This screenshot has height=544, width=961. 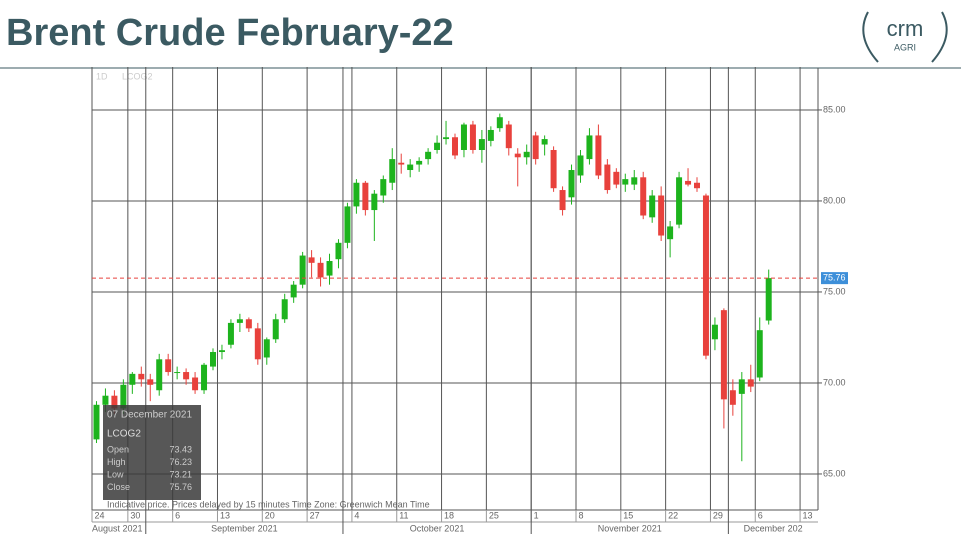 What do you see at coordinates (437, 528) in the screenshot?
I see `month-label: October 2021` at bounding box center [437, 528].